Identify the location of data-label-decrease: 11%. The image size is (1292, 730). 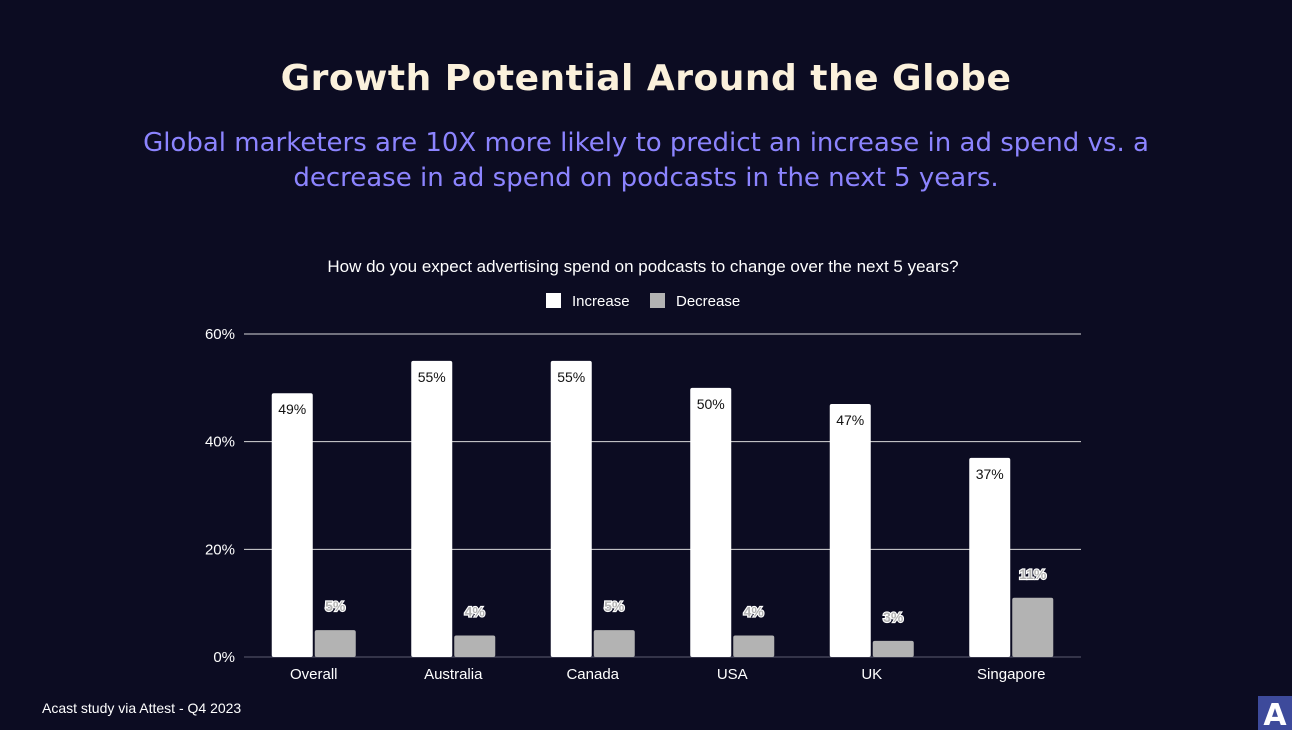
(1033, 574).